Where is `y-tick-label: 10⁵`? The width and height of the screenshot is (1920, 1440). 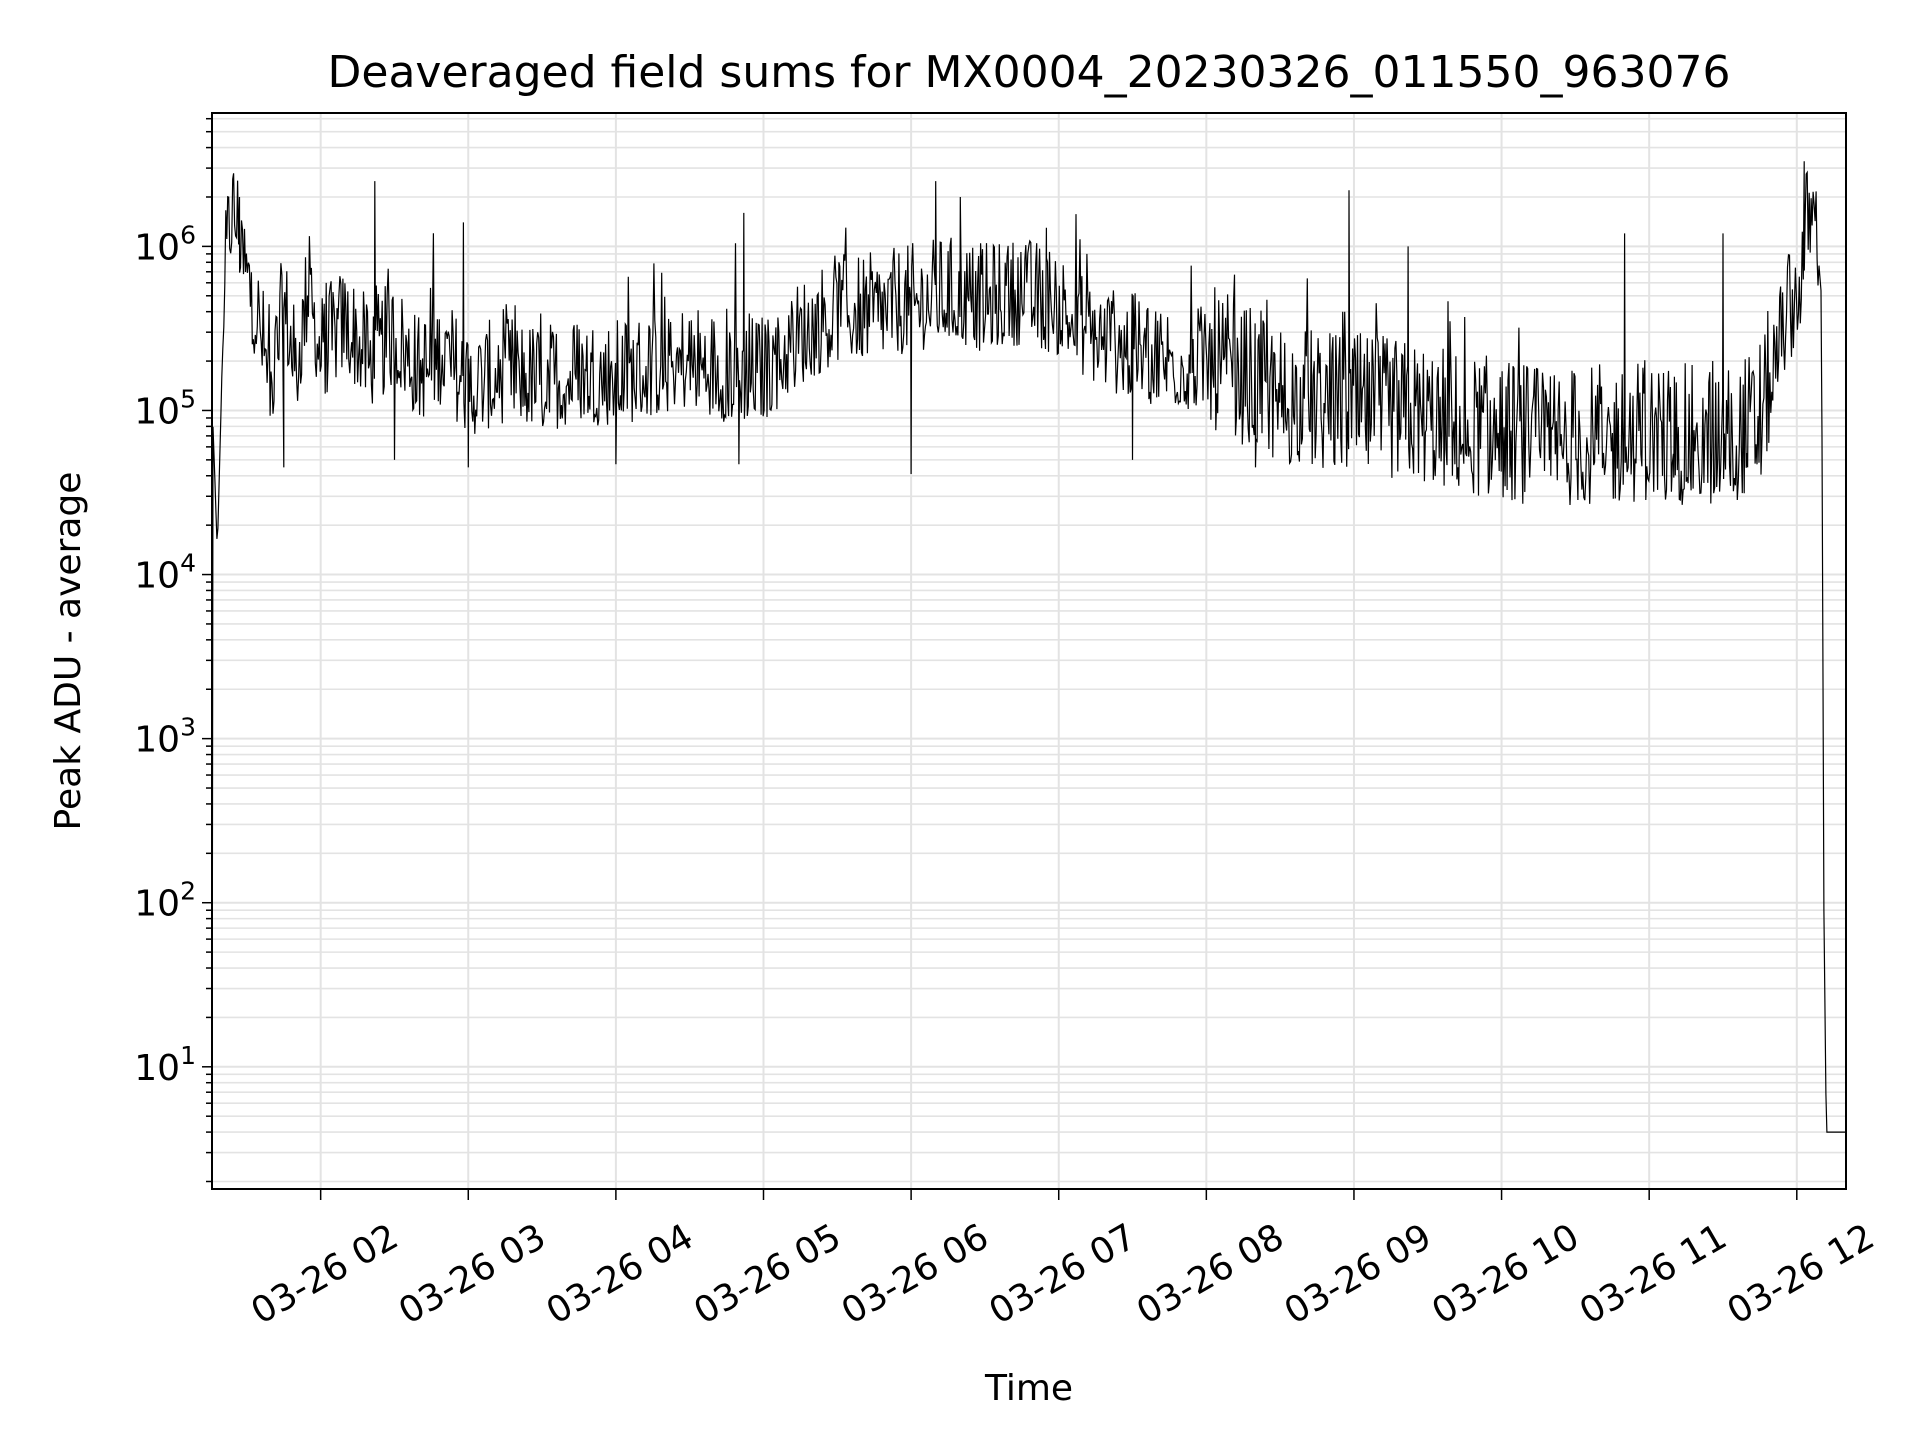
y-tick-label: 10⁵ is located at coordinates (165, 408).